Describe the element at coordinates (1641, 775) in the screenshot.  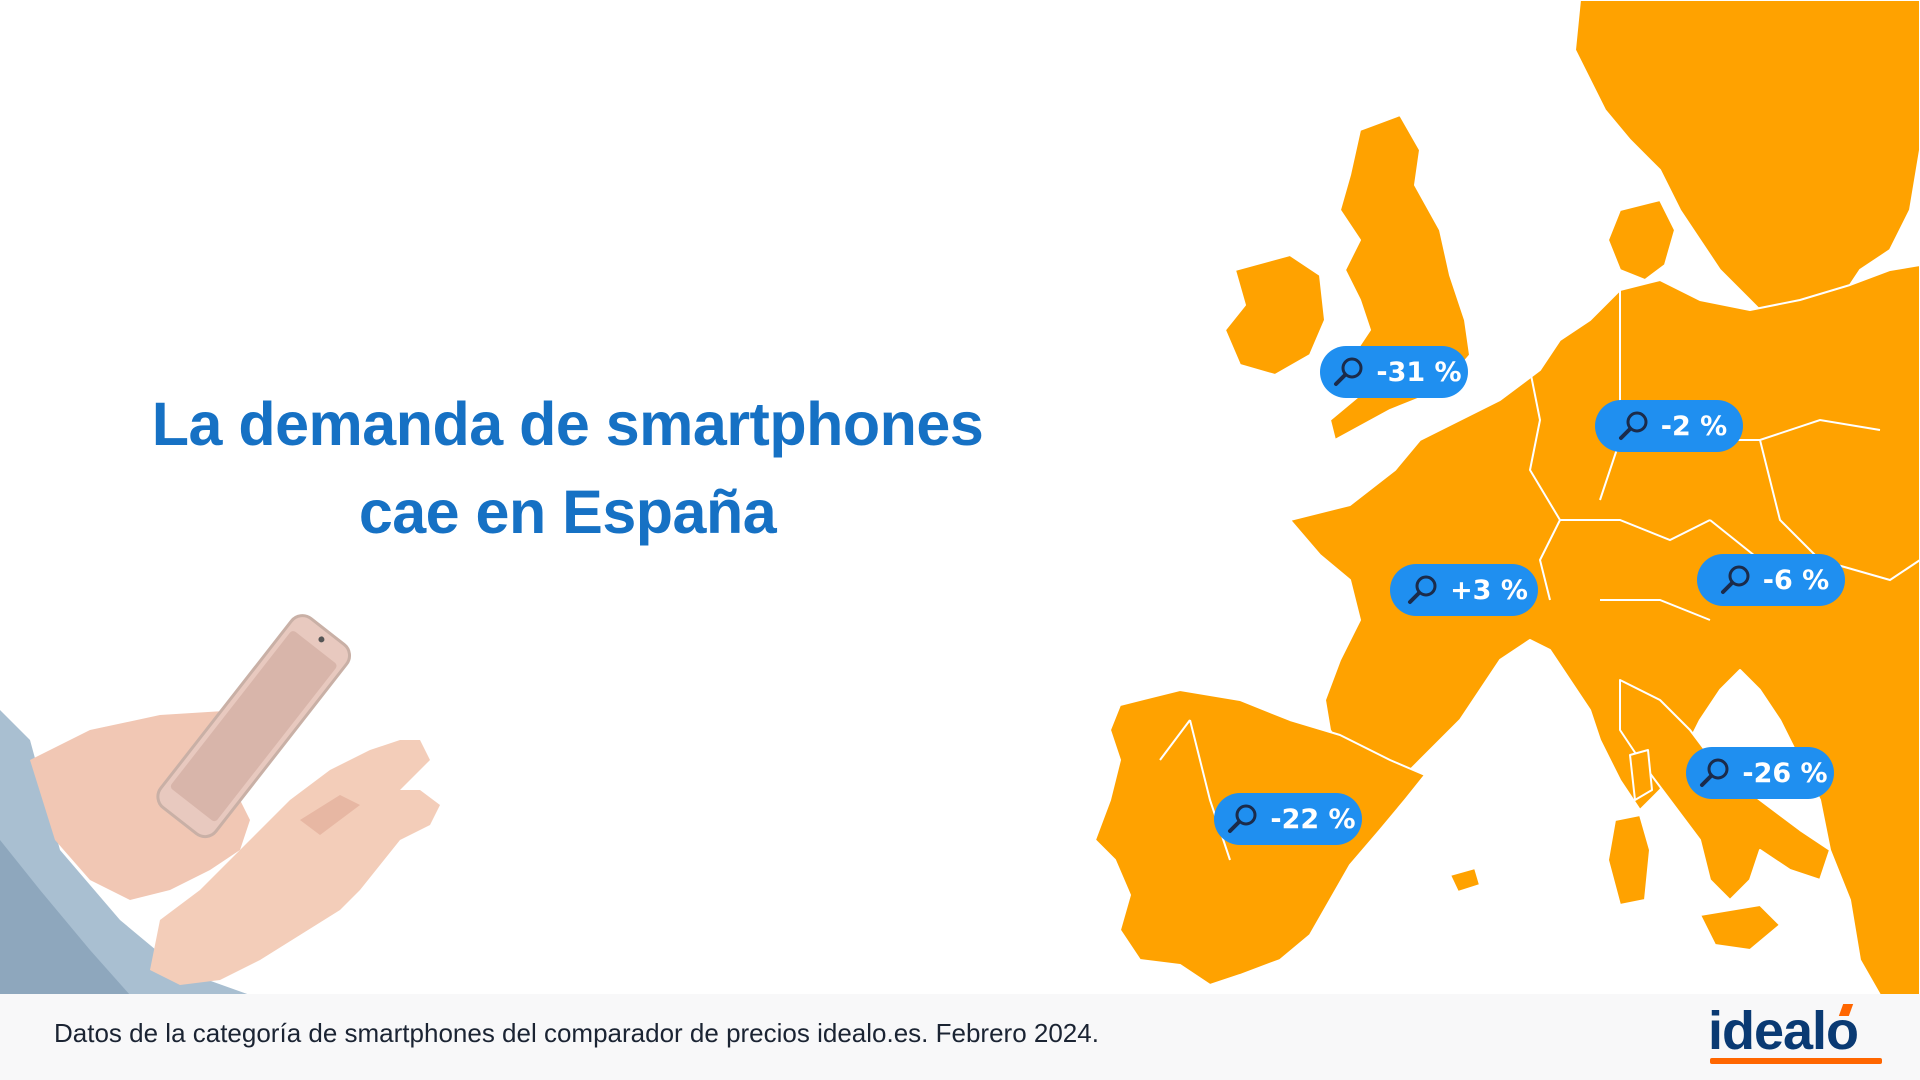
I see `corsica-shape` at that location.